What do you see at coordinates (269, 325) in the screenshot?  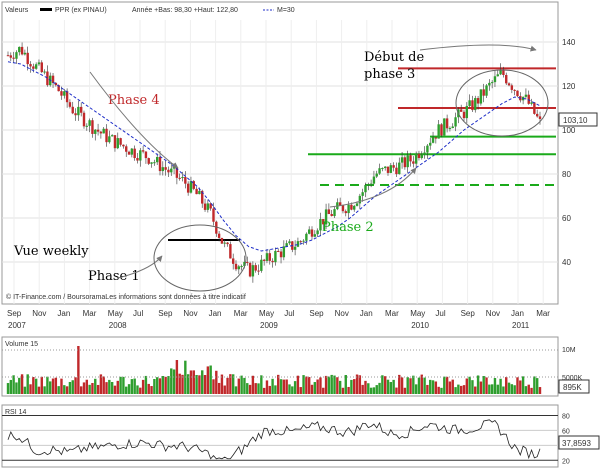 I see `year-tick-label: 2009` at bounding box center [269, 325].